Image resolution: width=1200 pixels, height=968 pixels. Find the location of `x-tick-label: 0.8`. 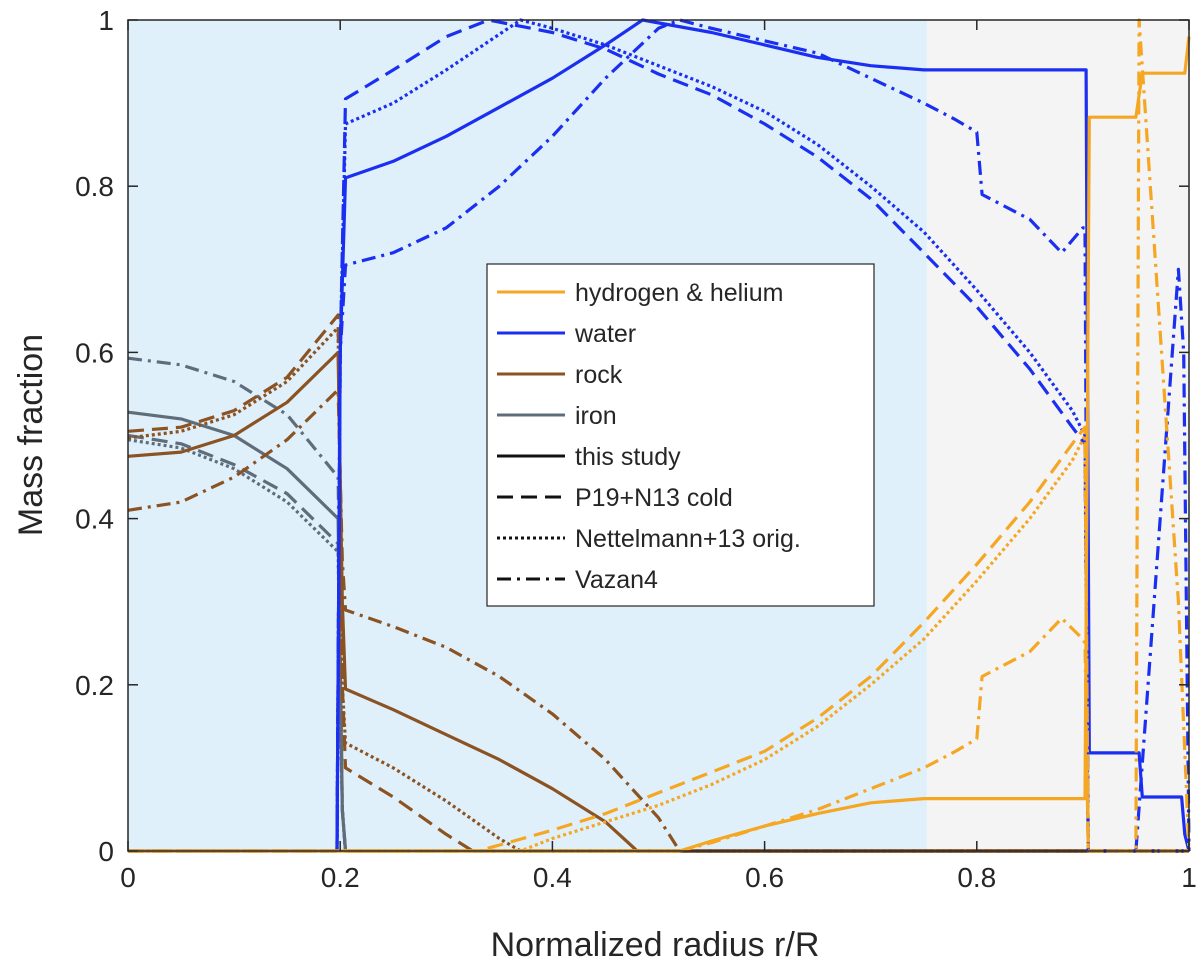

x-tick-label: 0.8 is located at coordinates (976, 877).